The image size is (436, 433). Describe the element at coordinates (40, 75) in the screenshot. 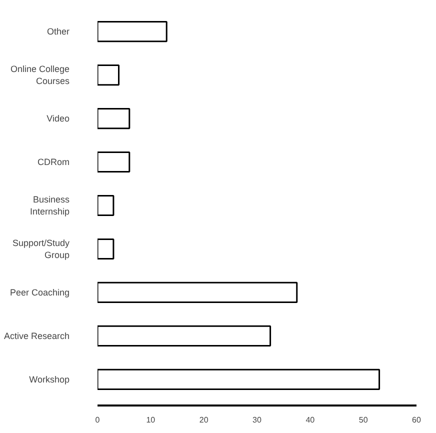

I see `y-tick-label: Online College Courses` at that location.